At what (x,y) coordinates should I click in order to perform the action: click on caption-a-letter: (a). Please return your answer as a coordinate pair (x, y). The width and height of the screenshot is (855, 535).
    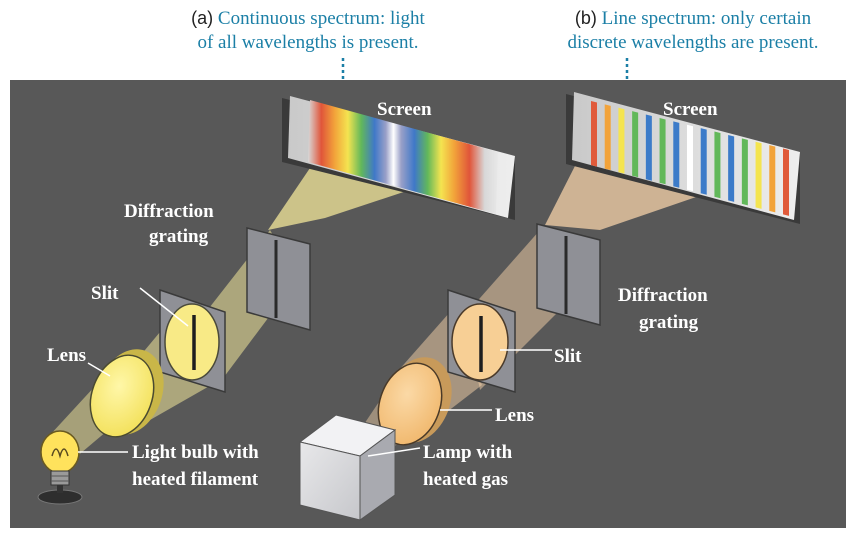
    Looking at the image, I should click on (202, 18).